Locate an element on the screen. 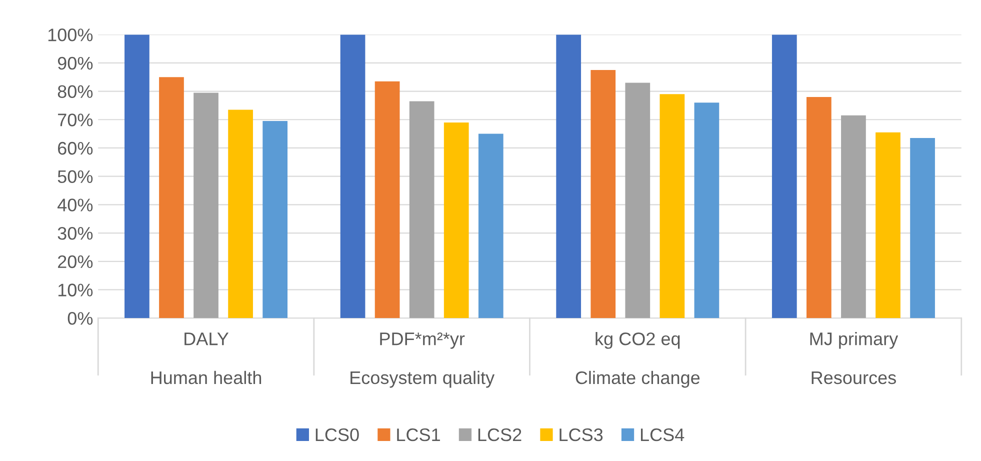 This screenshot has width=981, height=461. legend-label: LCS3 is located at coordinates (581, 435).